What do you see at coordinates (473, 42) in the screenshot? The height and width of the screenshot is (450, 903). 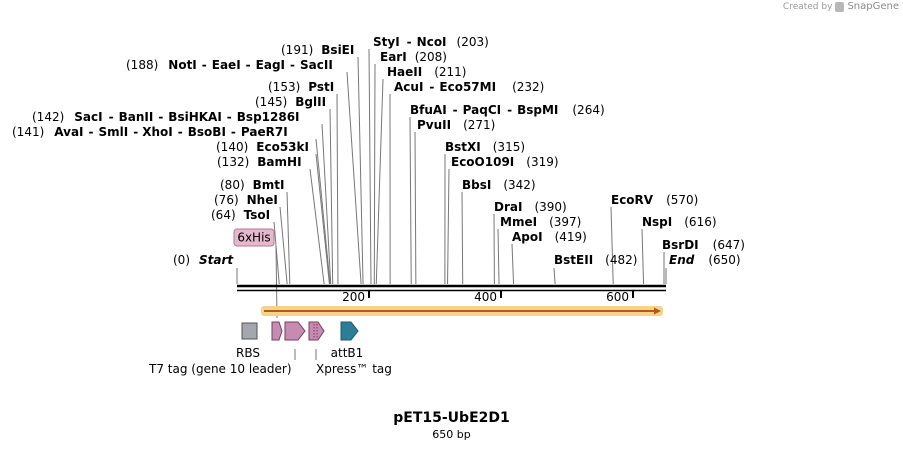 I see `site-pos: (203)` at bounding box center [473, 42].